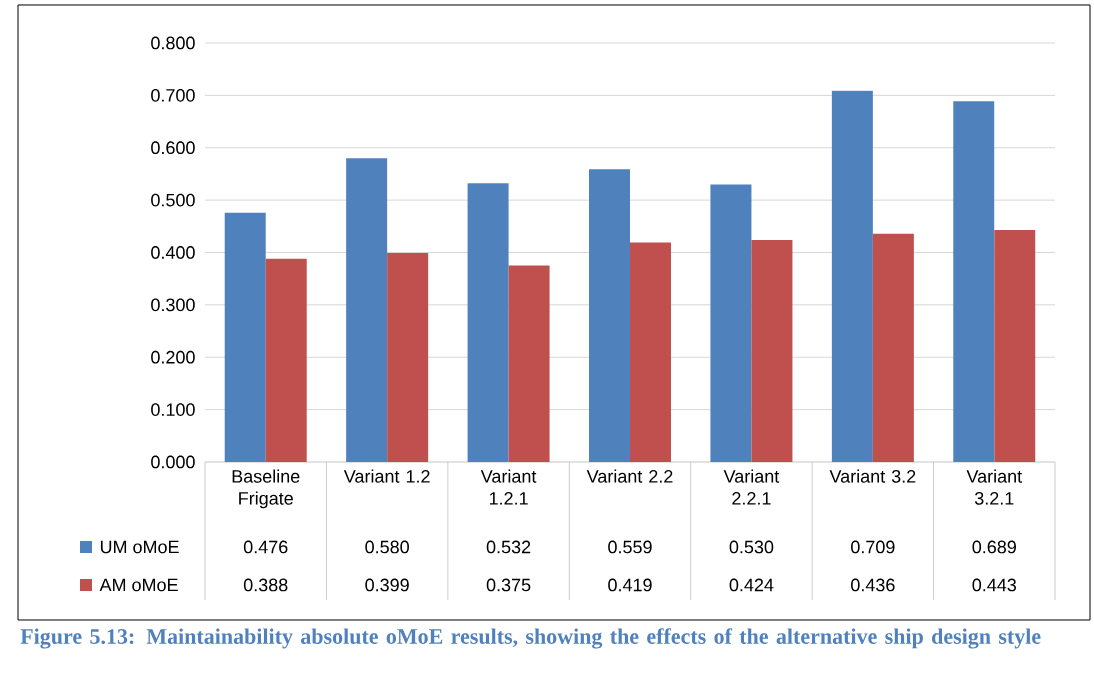 The width and height of the screenshot is (1094, 684). What do you see at coordinates (751, 585) in the screenshot?
I see `data-label: 0.424` at bounding box center [751, 585].